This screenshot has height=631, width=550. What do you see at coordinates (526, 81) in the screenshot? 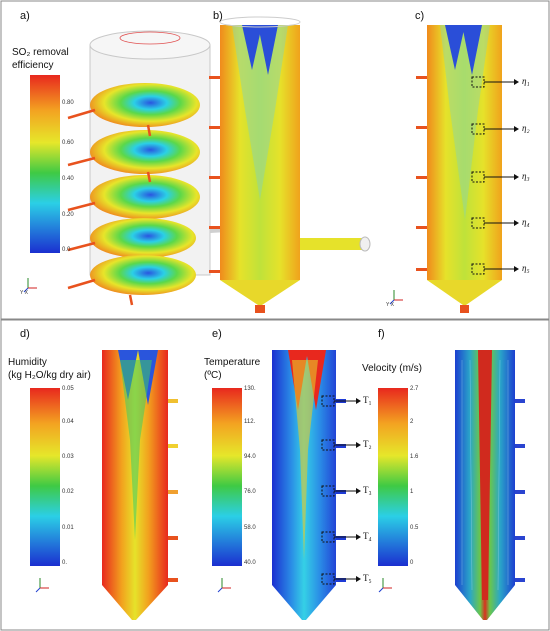
I see `probe-eta-1: η₁` at bounding box center [526, 81].